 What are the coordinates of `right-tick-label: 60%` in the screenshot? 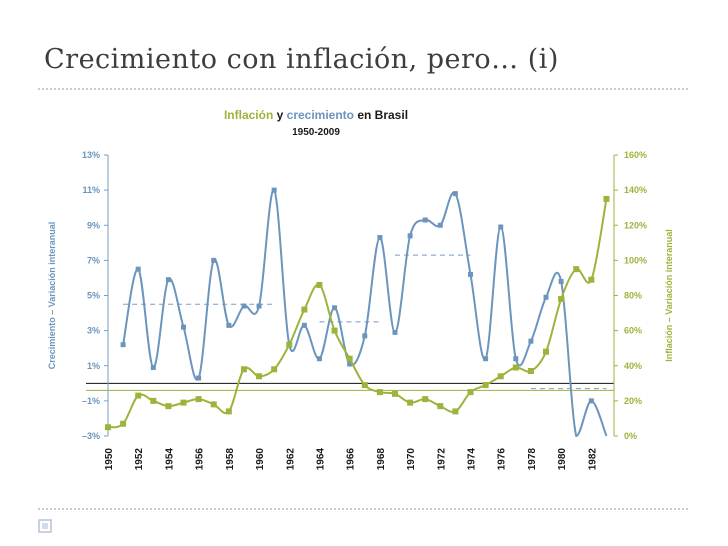 It's located at (633, 331).